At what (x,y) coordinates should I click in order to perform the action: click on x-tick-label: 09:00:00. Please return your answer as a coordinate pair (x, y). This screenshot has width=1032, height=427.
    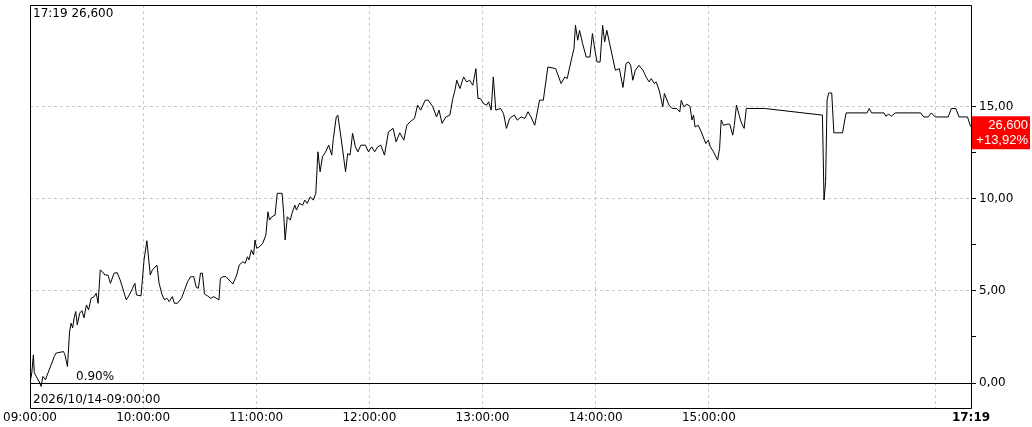
    Looking at the image, I should click on (30, 417).